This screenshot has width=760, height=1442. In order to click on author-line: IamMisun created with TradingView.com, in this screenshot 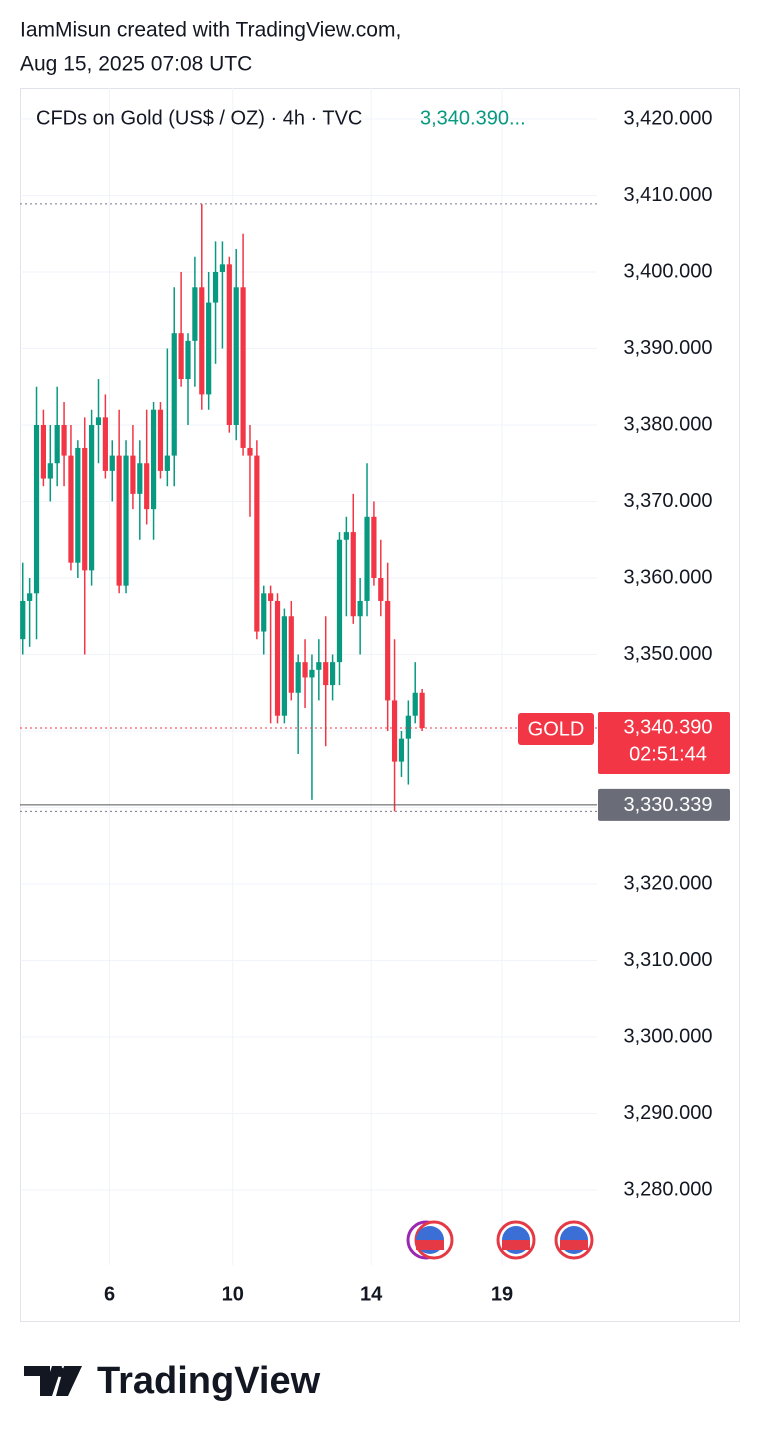, I will do `click(210, 30)`.